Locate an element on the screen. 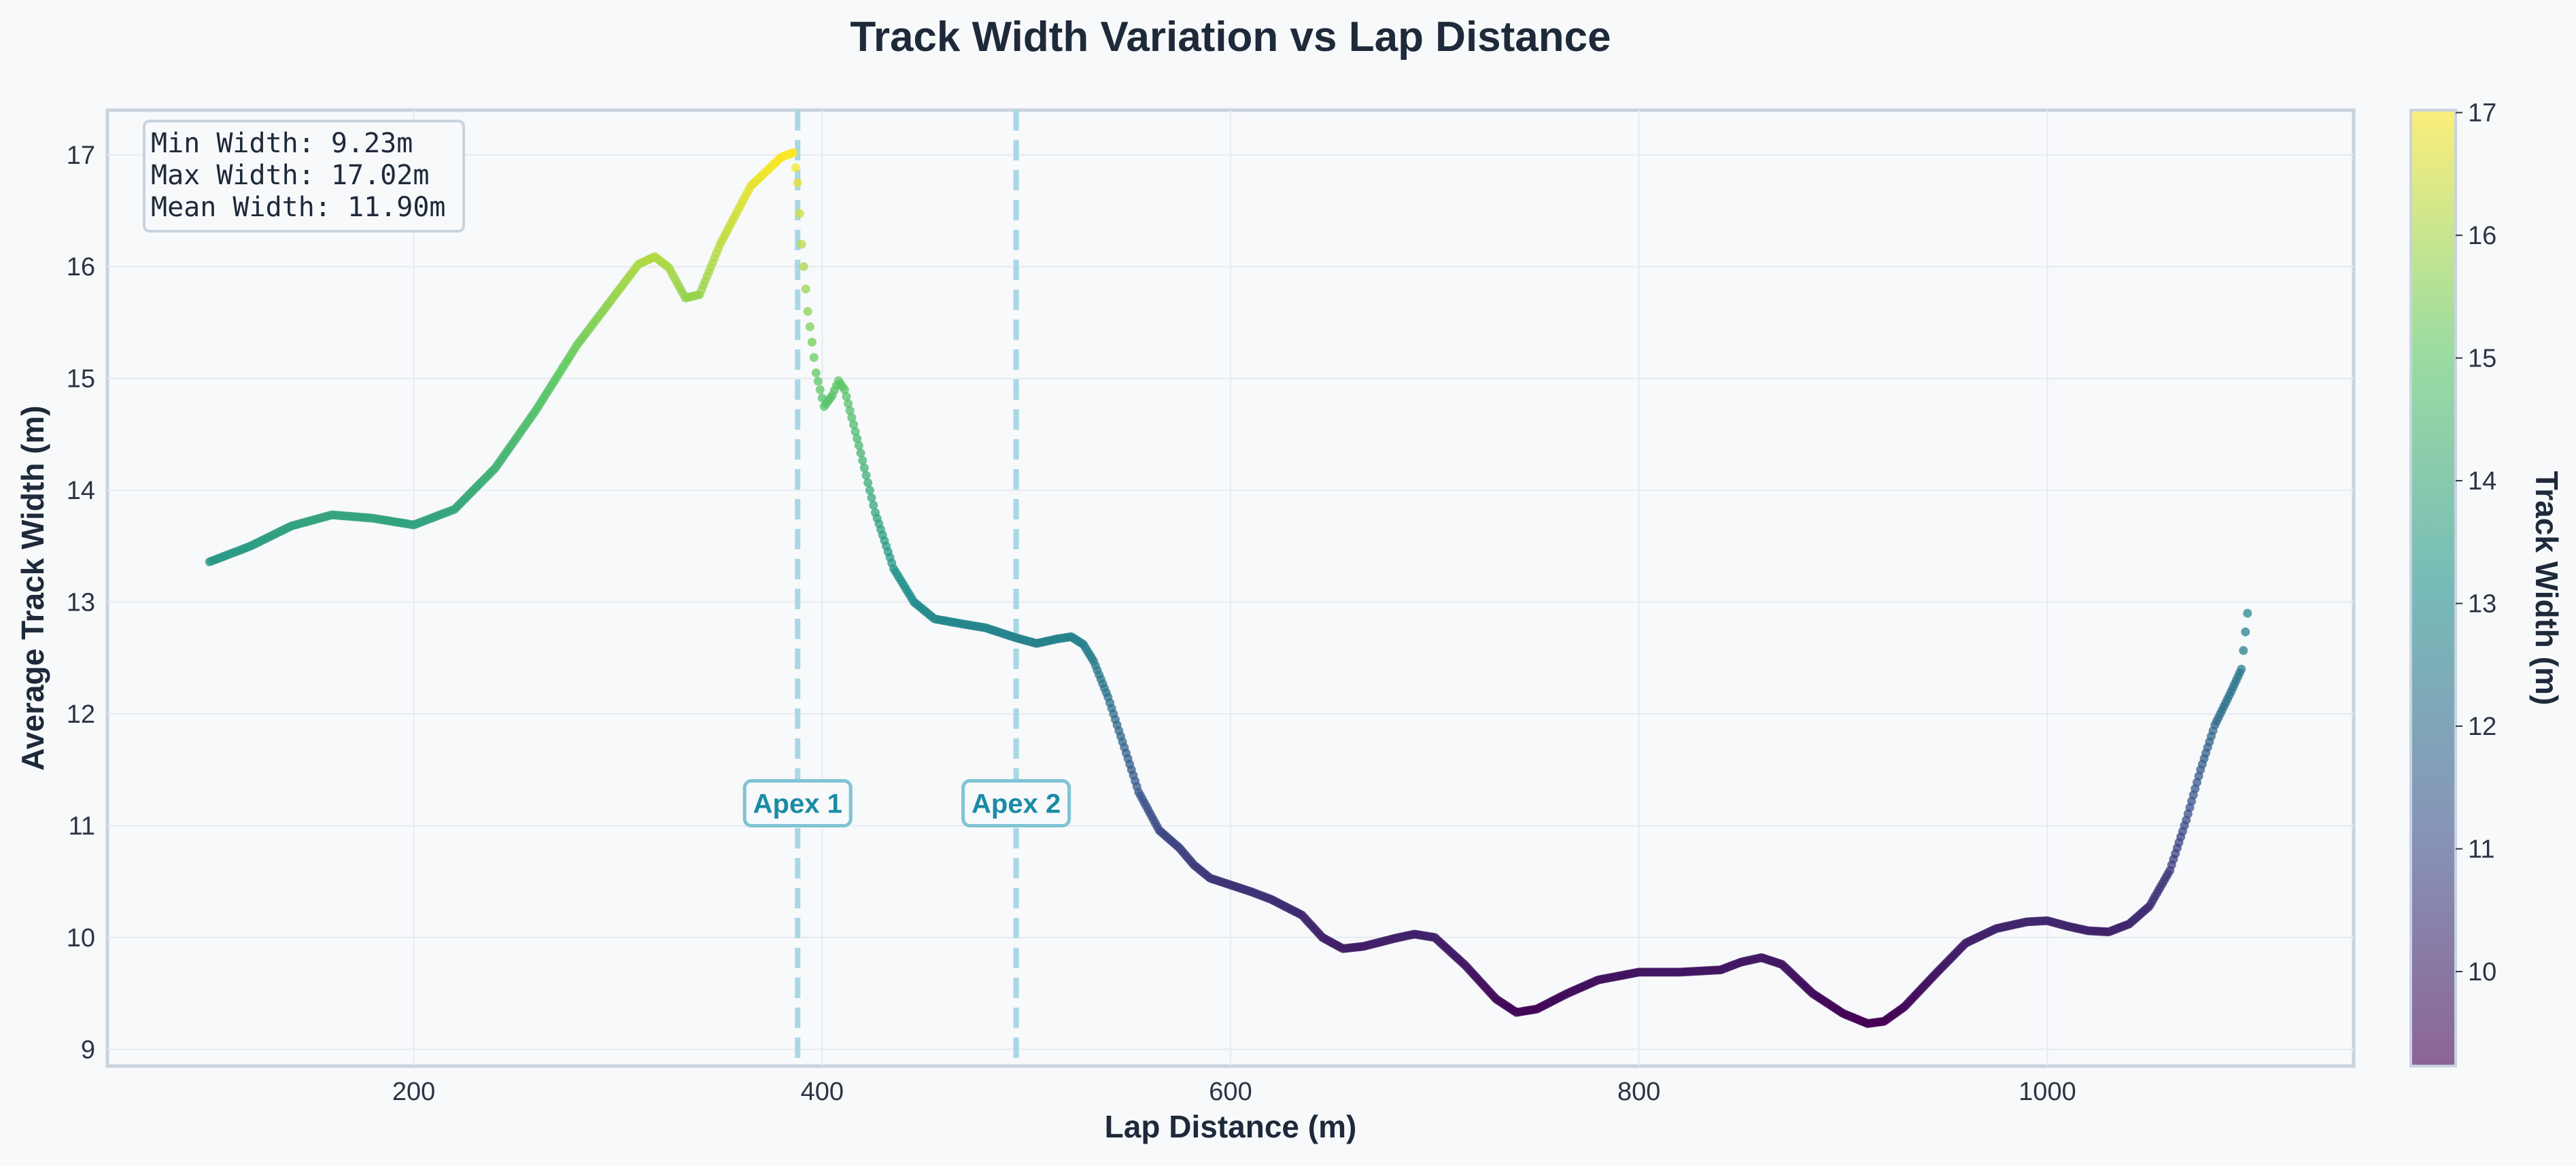 This screenshot has width=2576, height=1166. apex-label: Apex 1 is located at coordinates (797, 804).